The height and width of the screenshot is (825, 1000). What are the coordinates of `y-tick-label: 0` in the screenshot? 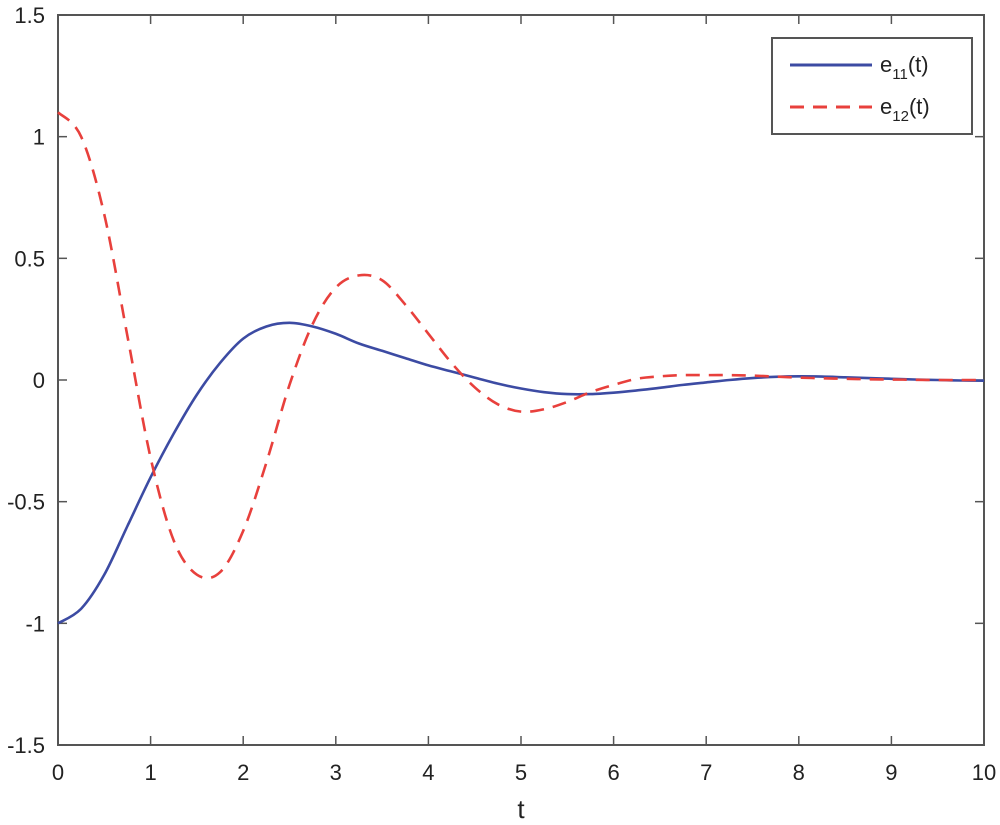 It's located at (39, 380).